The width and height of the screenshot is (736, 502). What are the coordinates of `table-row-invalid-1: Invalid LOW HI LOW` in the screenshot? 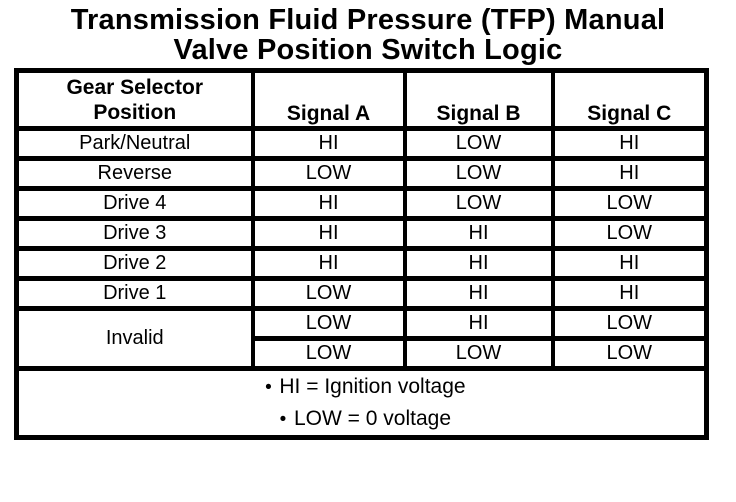 It's located at (361, 338).